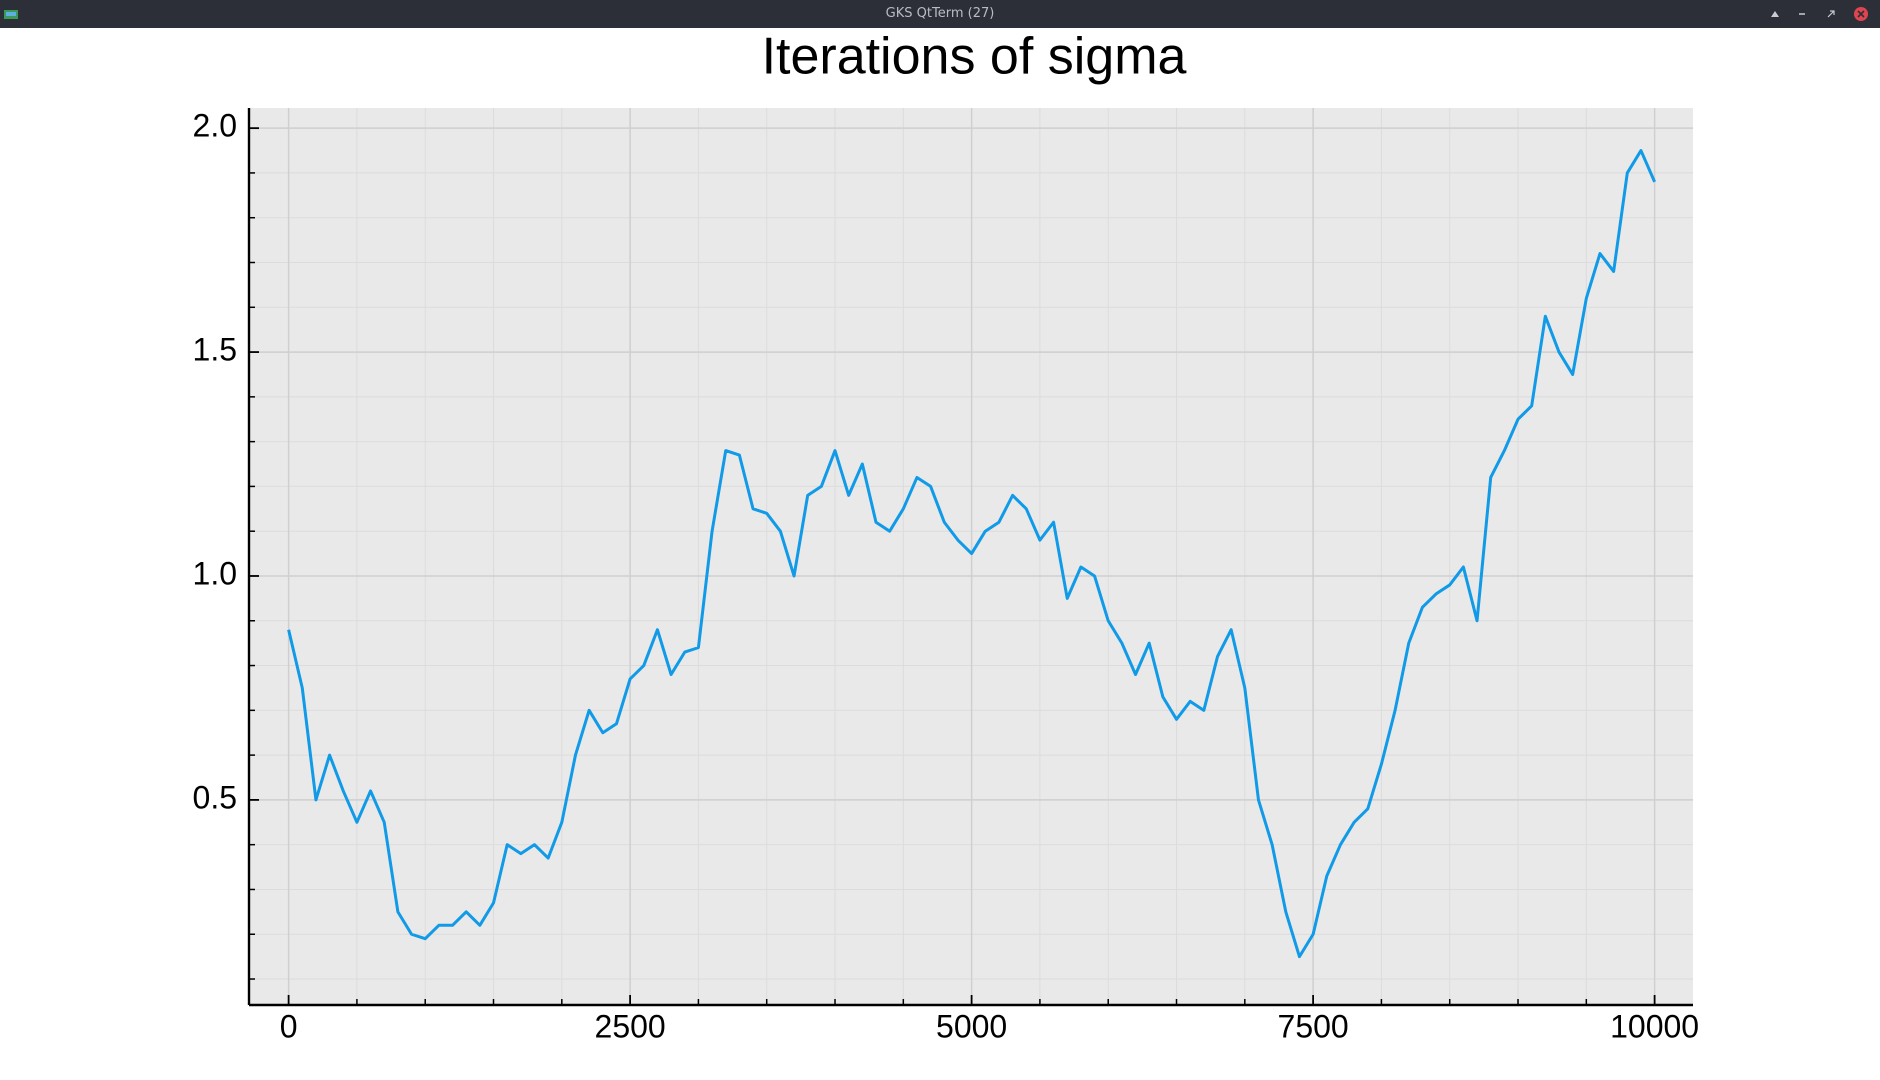 This screenshot has width=1880, height=1080. What do you see at coordinates (1820, 14) in the screenshot?
I see `window-controls` at bounding box center [1820, 14].